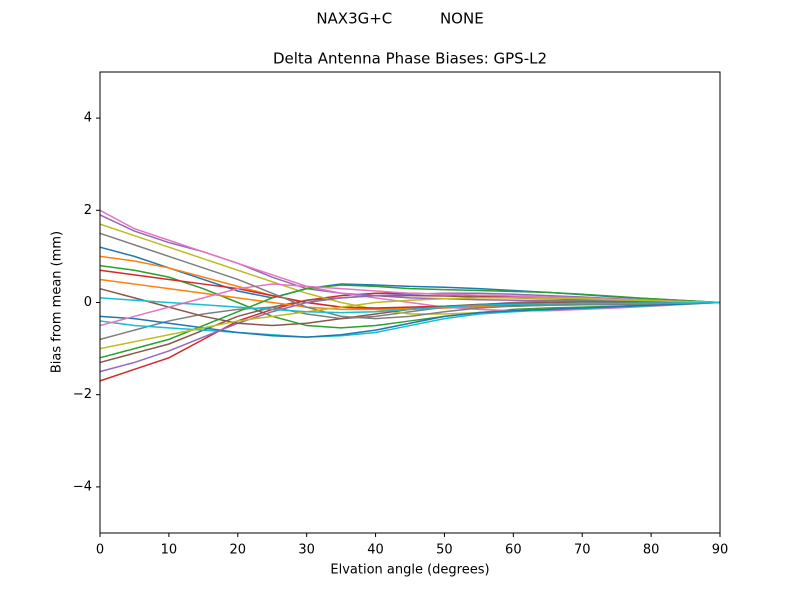  What do you see at coordinates (88, 210) in the screenshot?
I see `y-tick-label: 2` at bounding box center [88, 210].